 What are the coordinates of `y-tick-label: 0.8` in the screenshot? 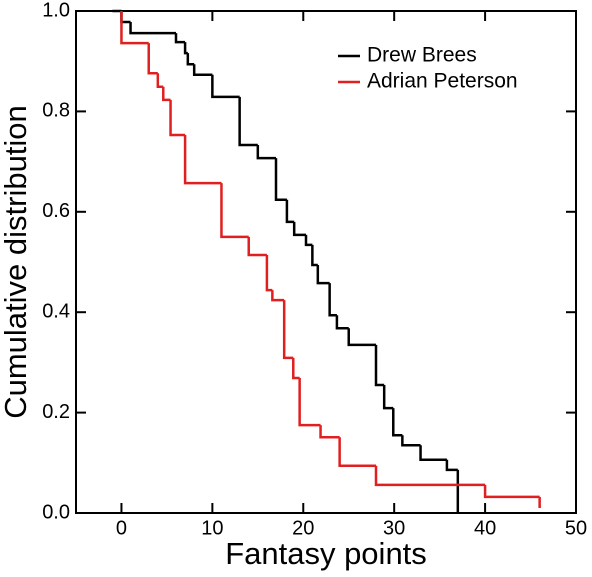 It's located at (56, 111).